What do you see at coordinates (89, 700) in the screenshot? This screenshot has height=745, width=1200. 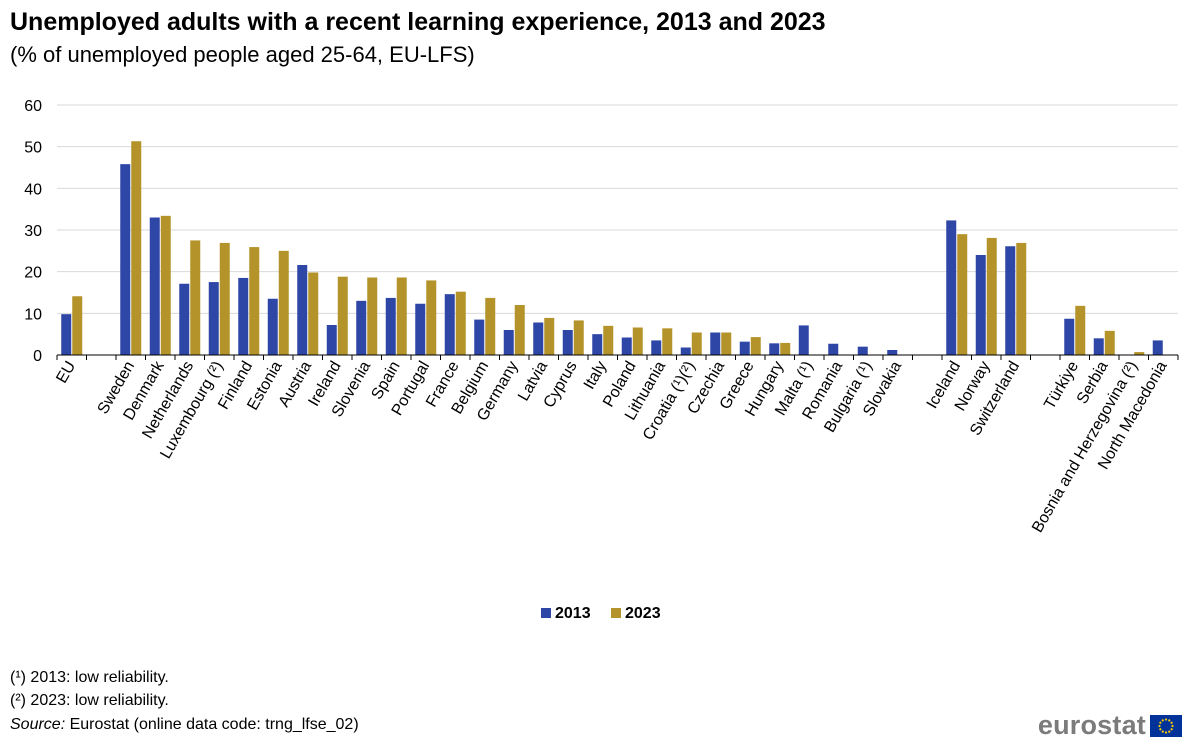 I see `footnote-2: (²) 2023: low reliability.` at bounding box center [89, 700].